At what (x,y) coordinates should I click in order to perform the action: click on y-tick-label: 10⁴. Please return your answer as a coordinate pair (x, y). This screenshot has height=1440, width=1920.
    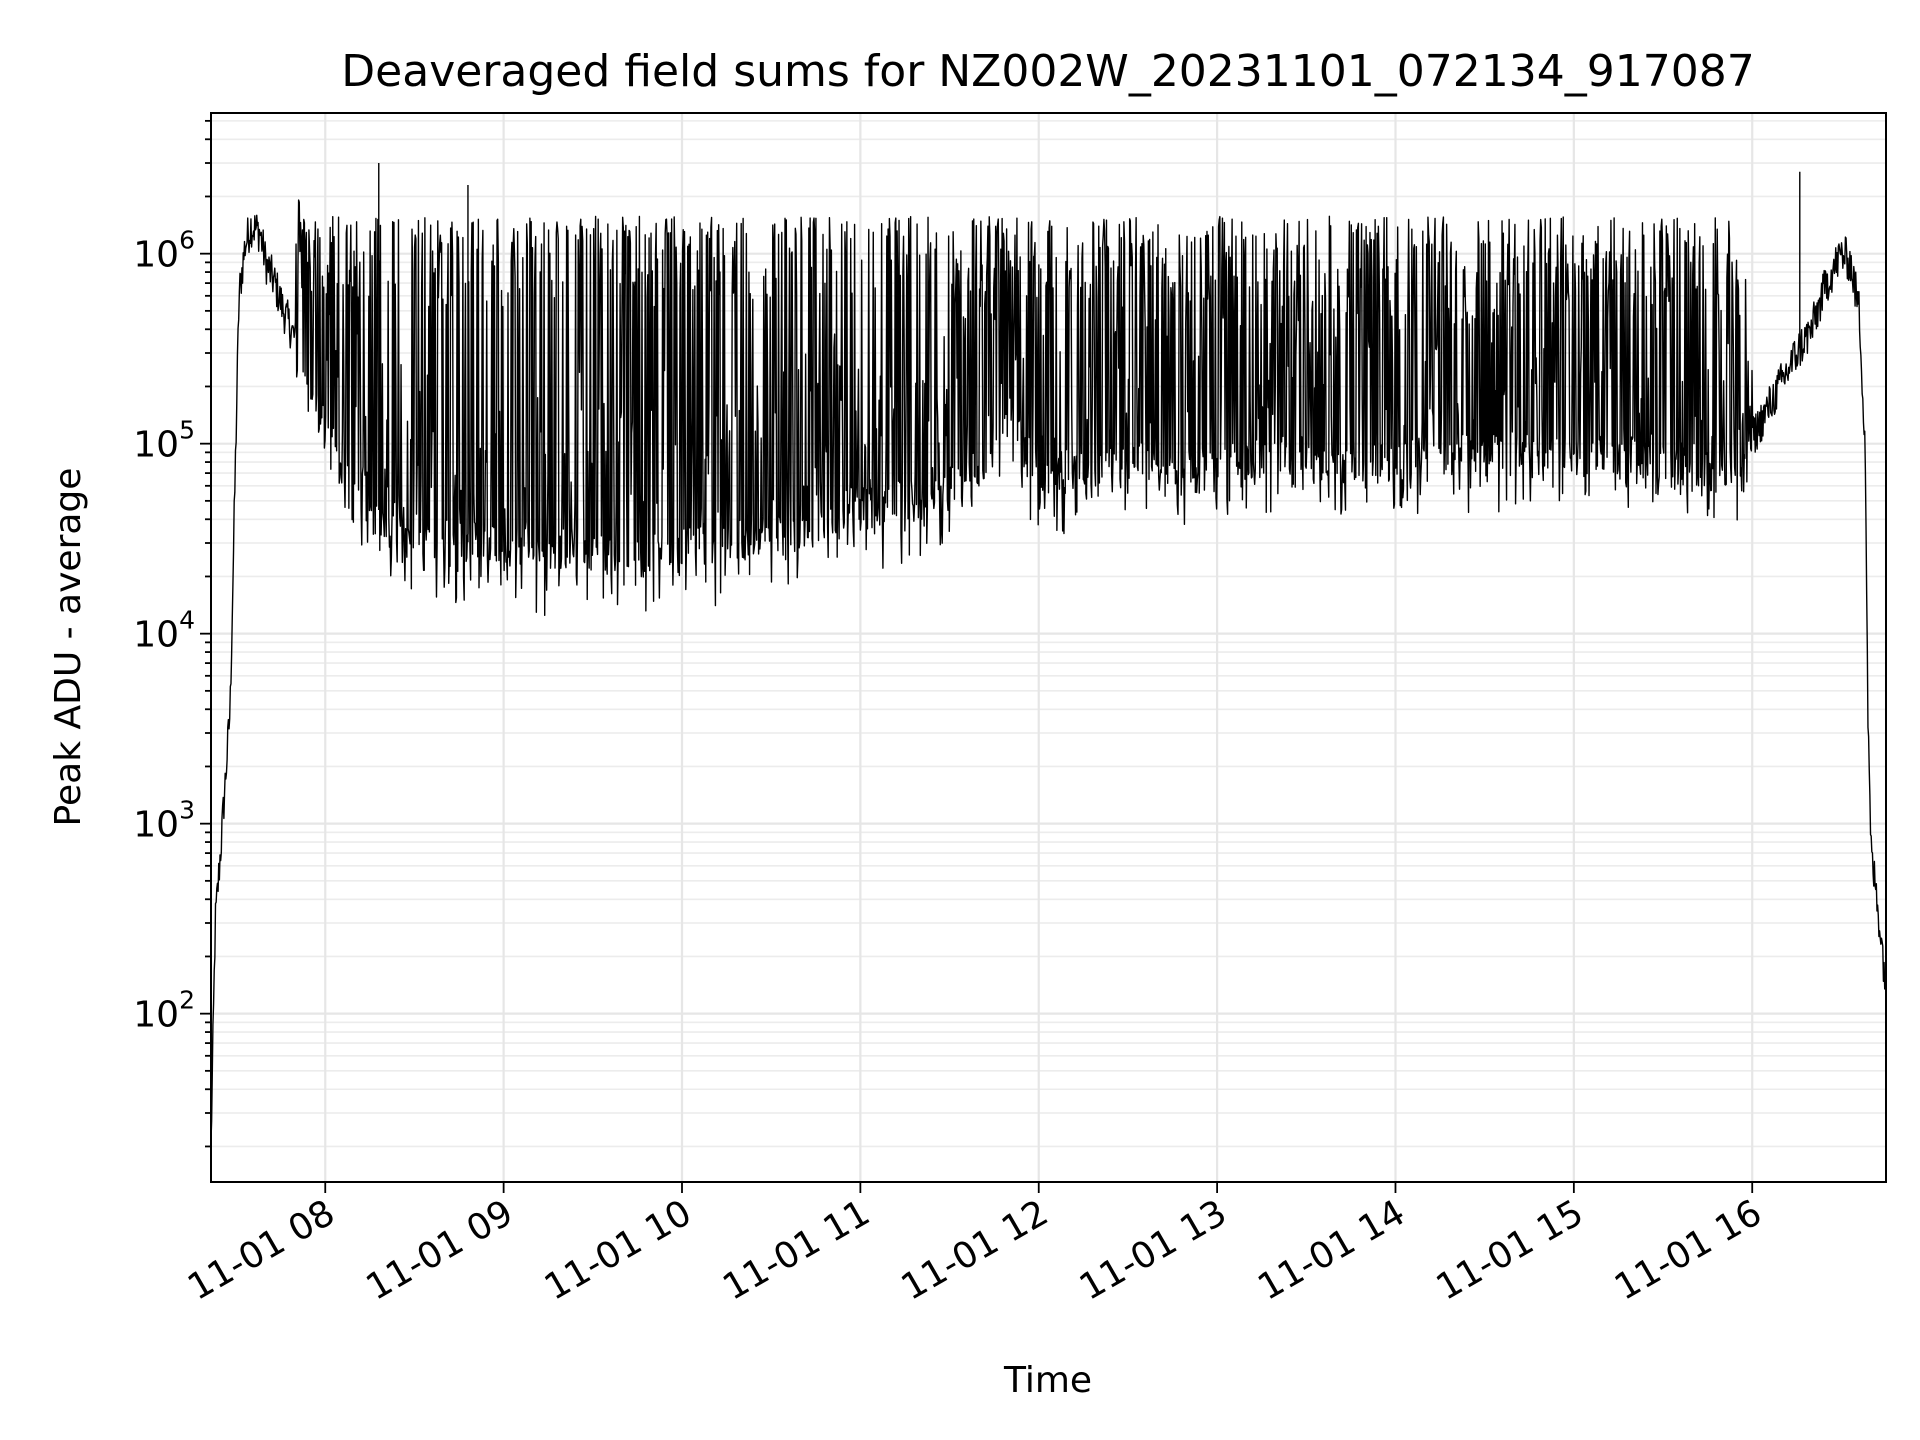
    Looking at the image, I should click on (164, 631).